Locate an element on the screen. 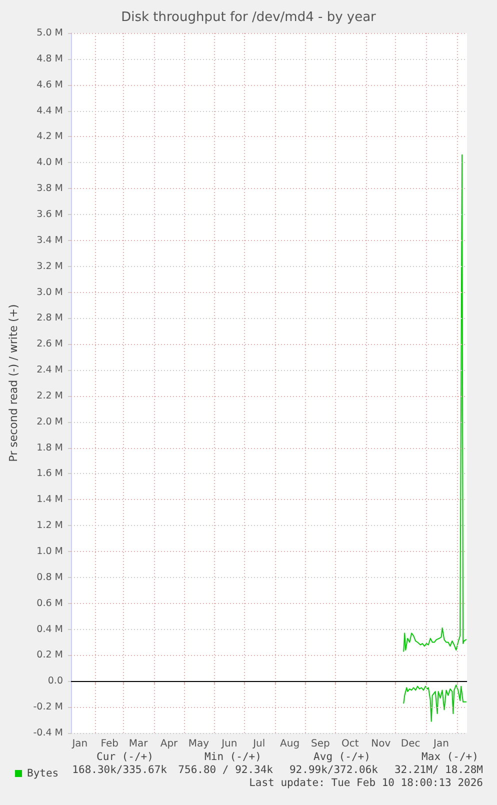  x-tick-label: Jul is located at coordinates (259, 744).